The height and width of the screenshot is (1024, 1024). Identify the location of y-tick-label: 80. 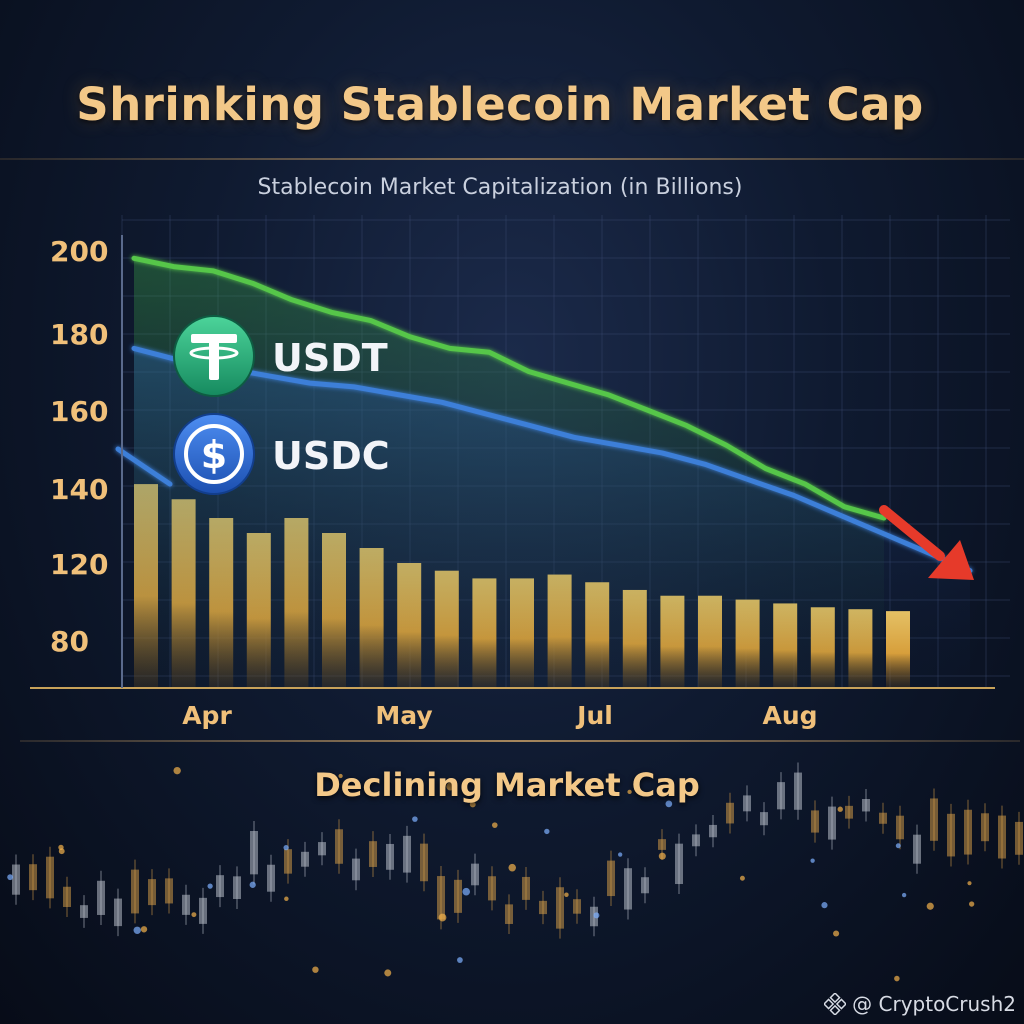
(69, 641).